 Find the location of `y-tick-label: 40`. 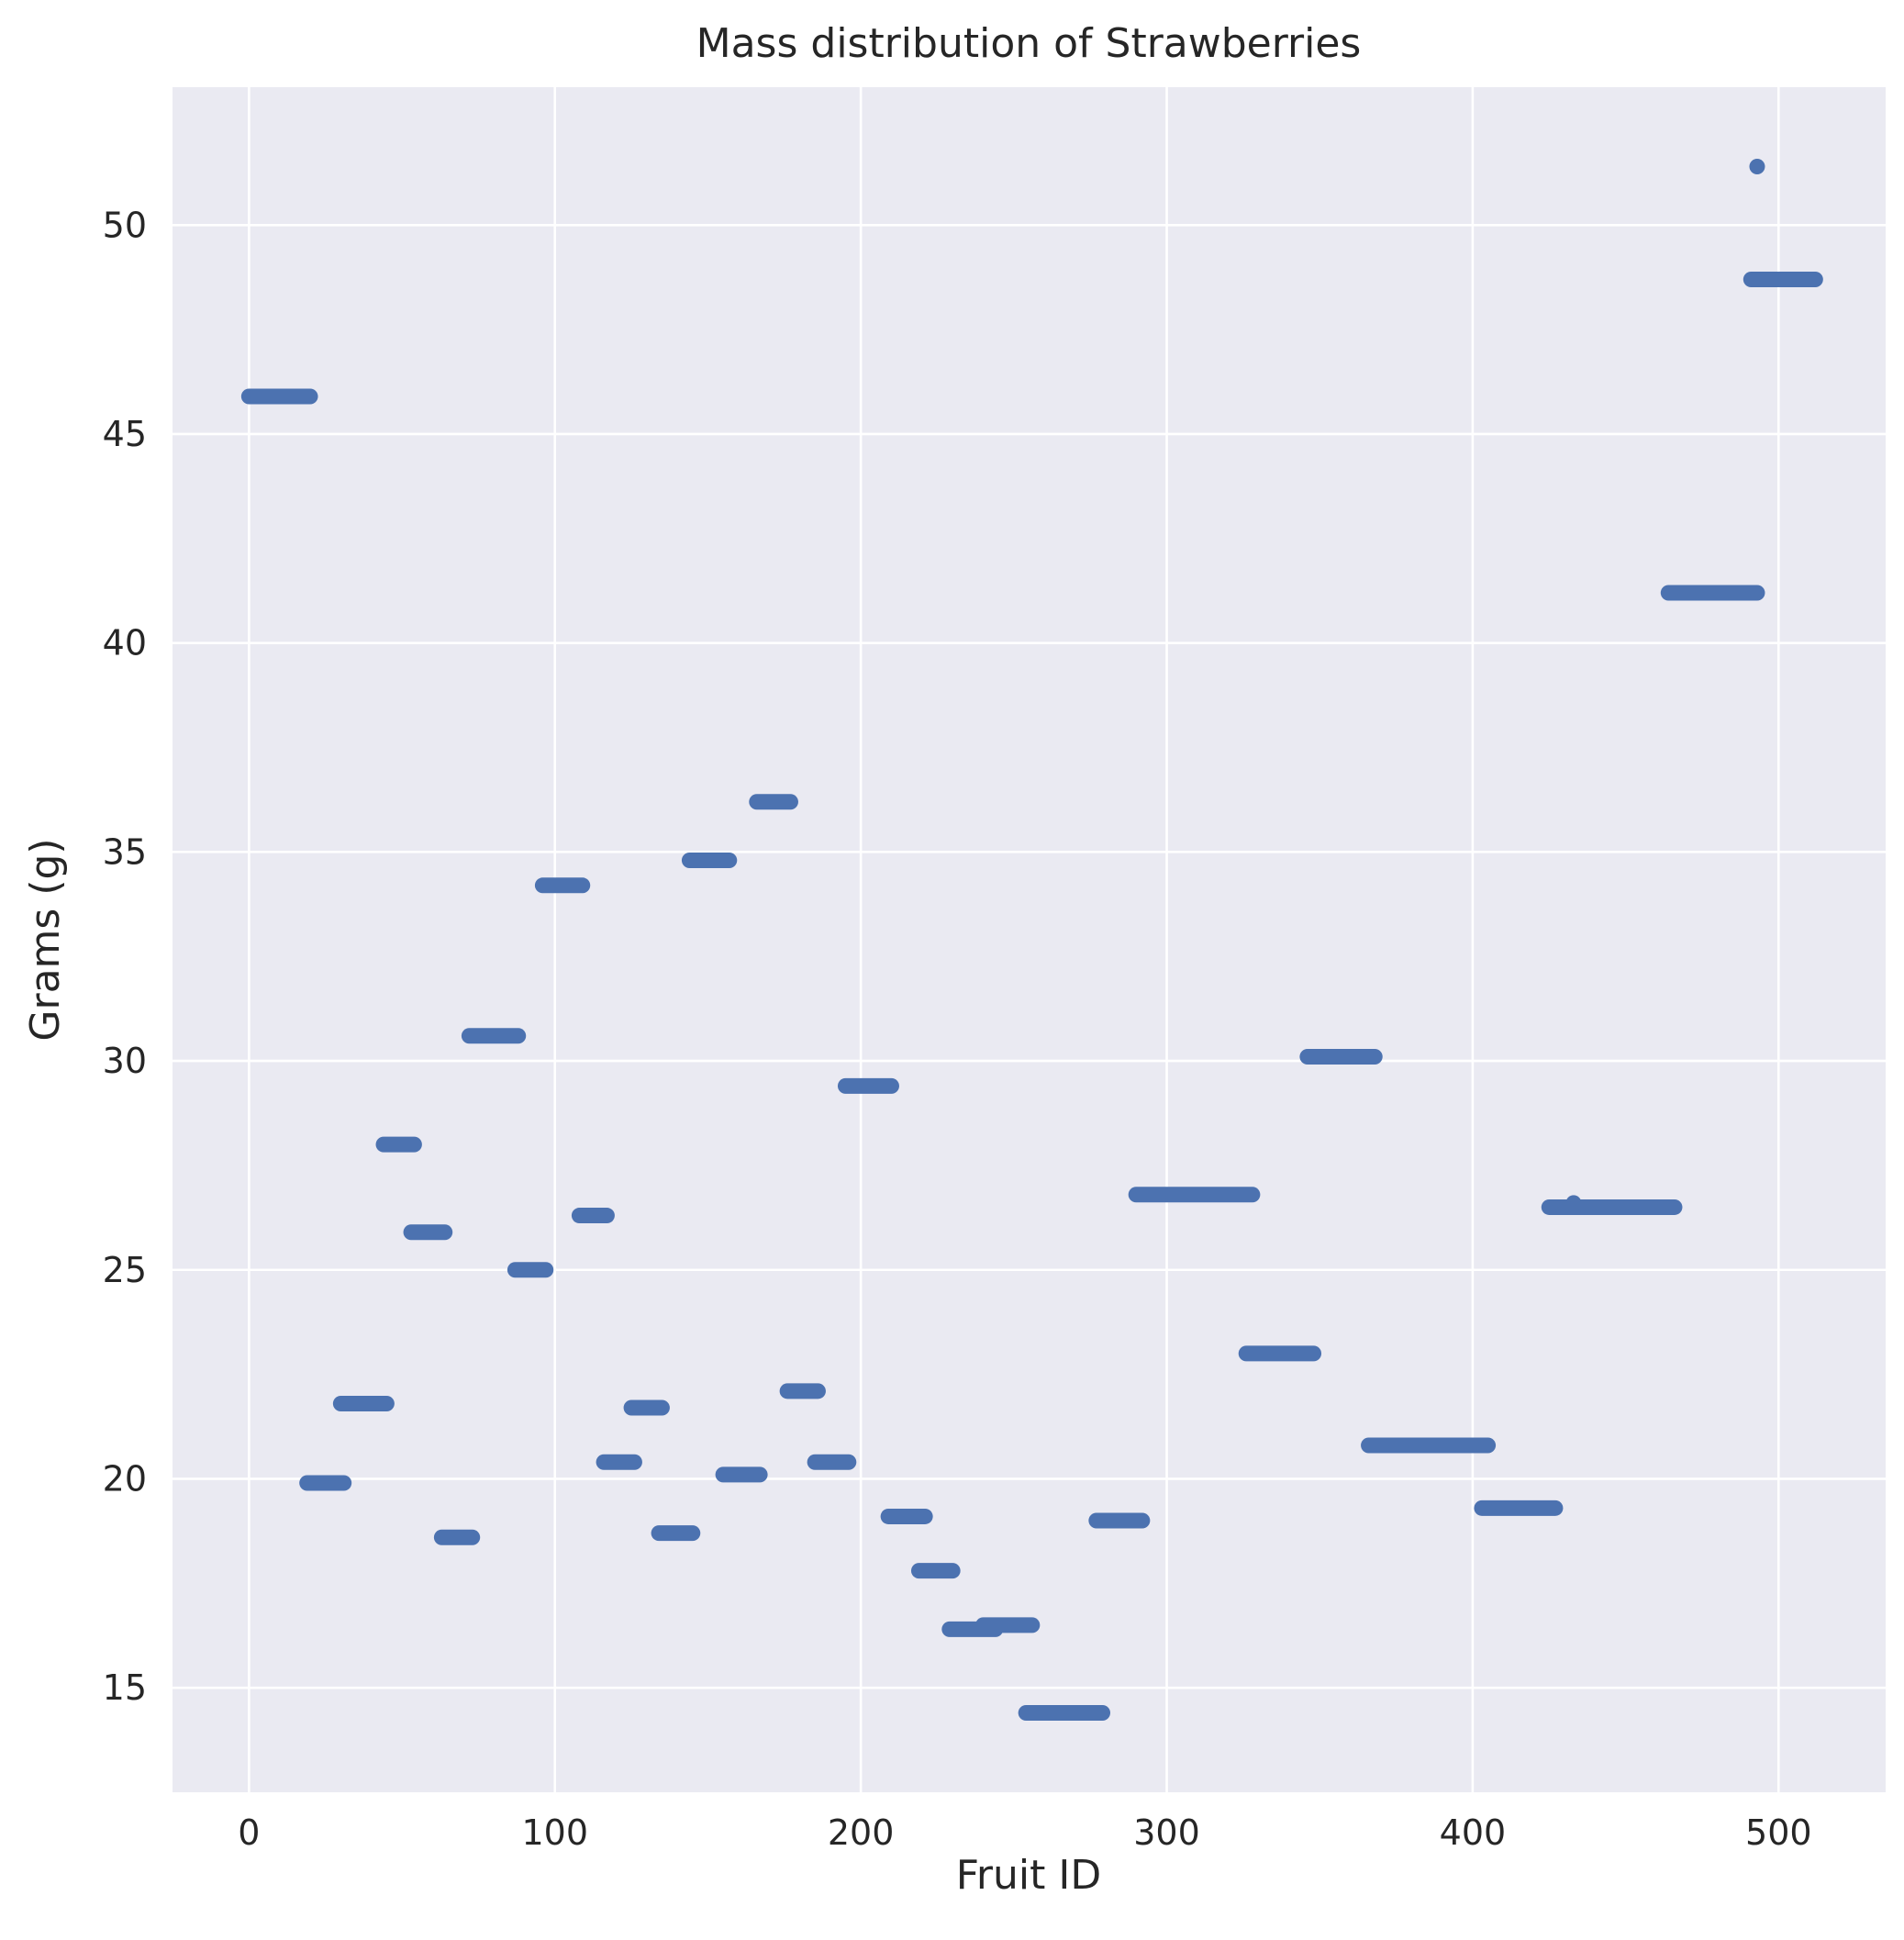

y-tick-label: 40 is located at coordinates (125, 643).